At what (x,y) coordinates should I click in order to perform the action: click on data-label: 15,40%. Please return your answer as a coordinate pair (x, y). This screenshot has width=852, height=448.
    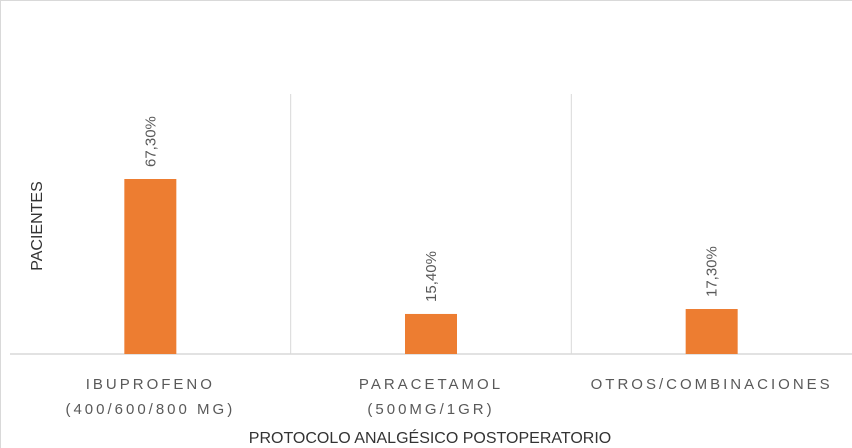
    Looking at the image, I should click on (431, 276).